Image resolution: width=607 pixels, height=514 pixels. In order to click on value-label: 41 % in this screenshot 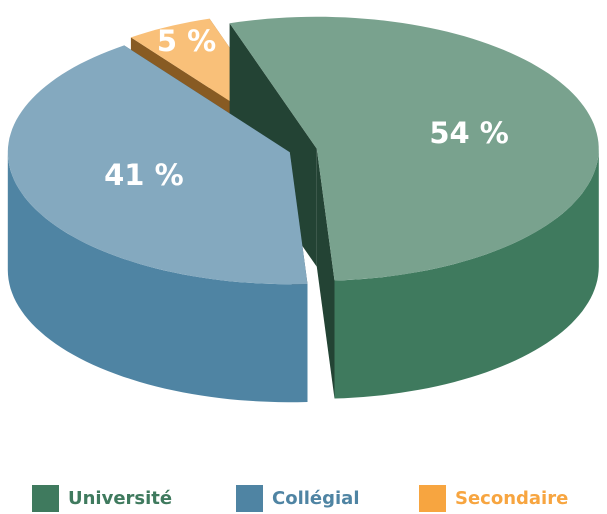, I will do `click(144, 175)`.